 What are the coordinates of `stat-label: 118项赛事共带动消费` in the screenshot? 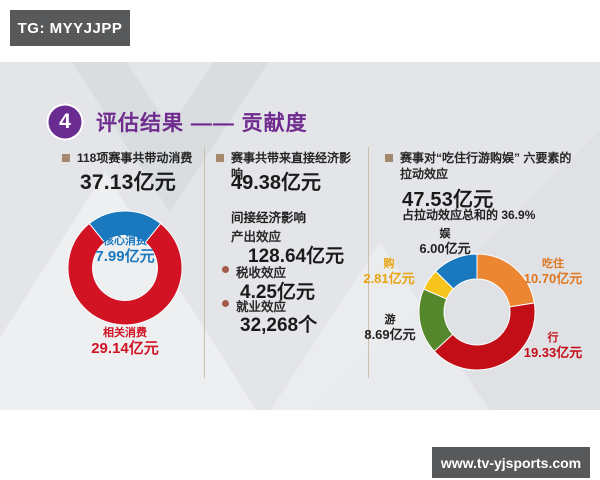 It's located at (135, 158).